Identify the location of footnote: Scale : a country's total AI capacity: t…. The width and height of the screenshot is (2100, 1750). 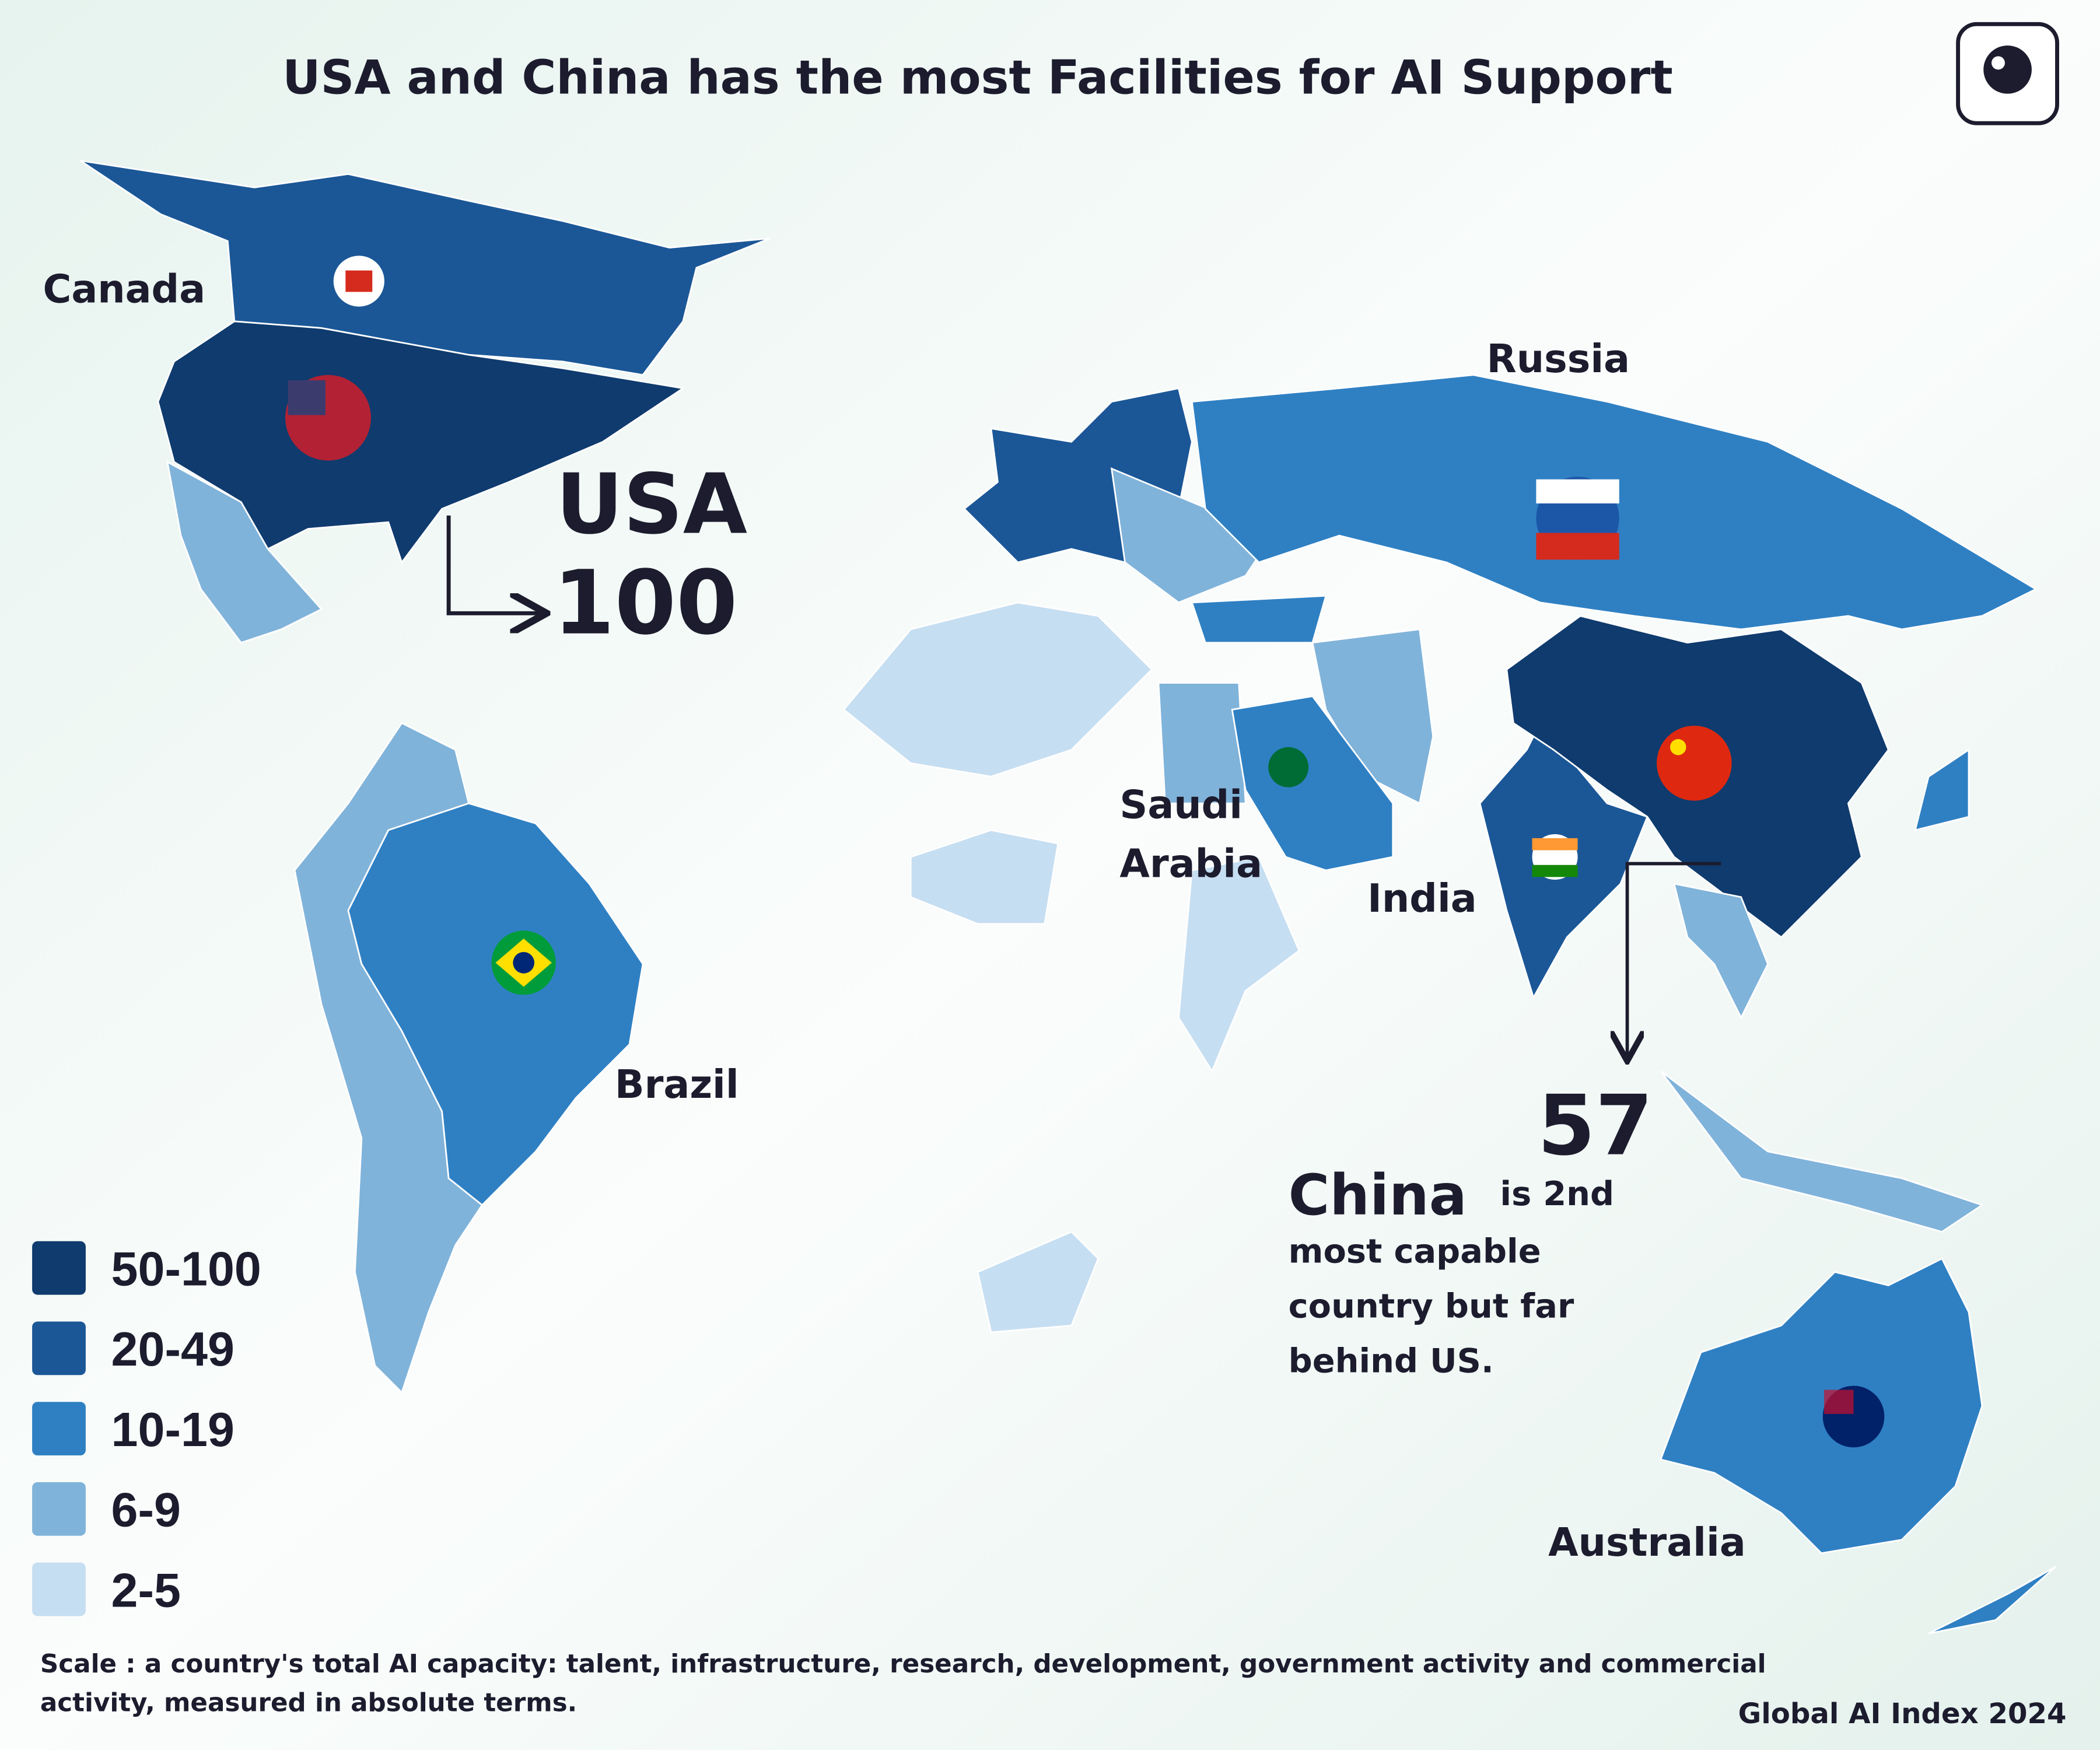
(903, 1664).